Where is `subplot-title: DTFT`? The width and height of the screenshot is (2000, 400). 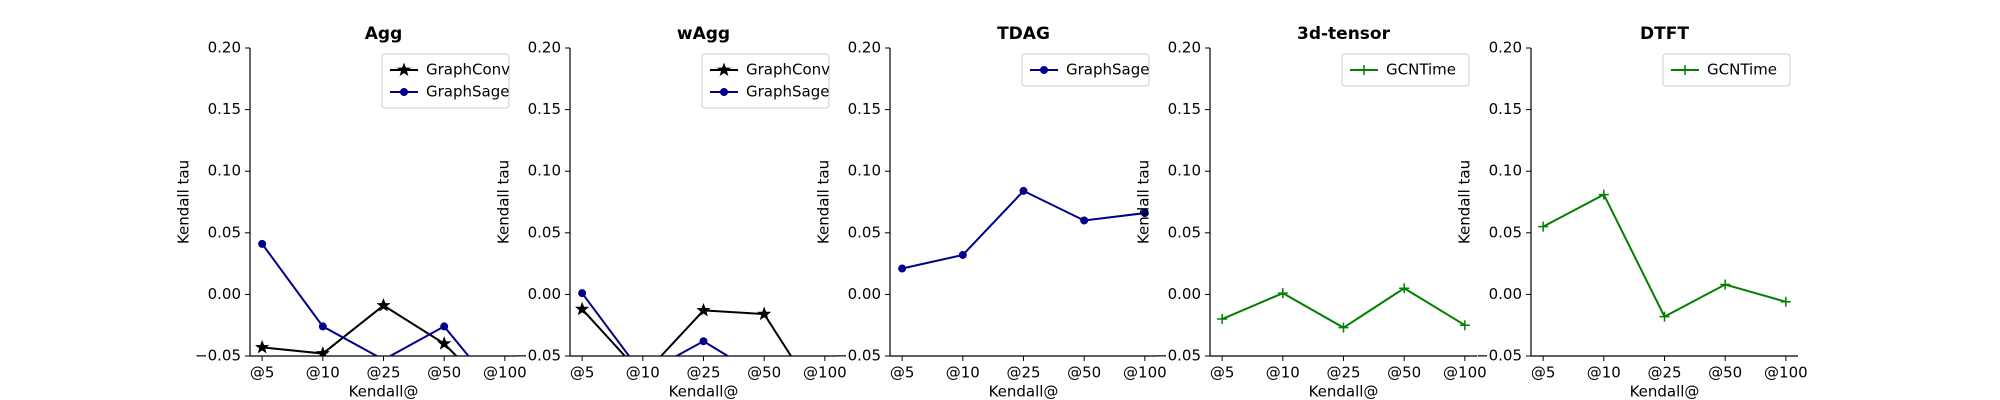
subplot-title: DTFT is located at coordinates (1664, 34).